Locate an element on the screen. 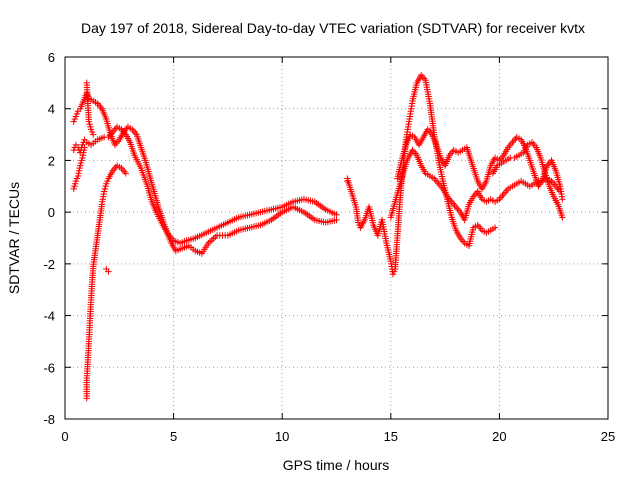  x-tick-label: 25 is located at coordinates (608, 436).